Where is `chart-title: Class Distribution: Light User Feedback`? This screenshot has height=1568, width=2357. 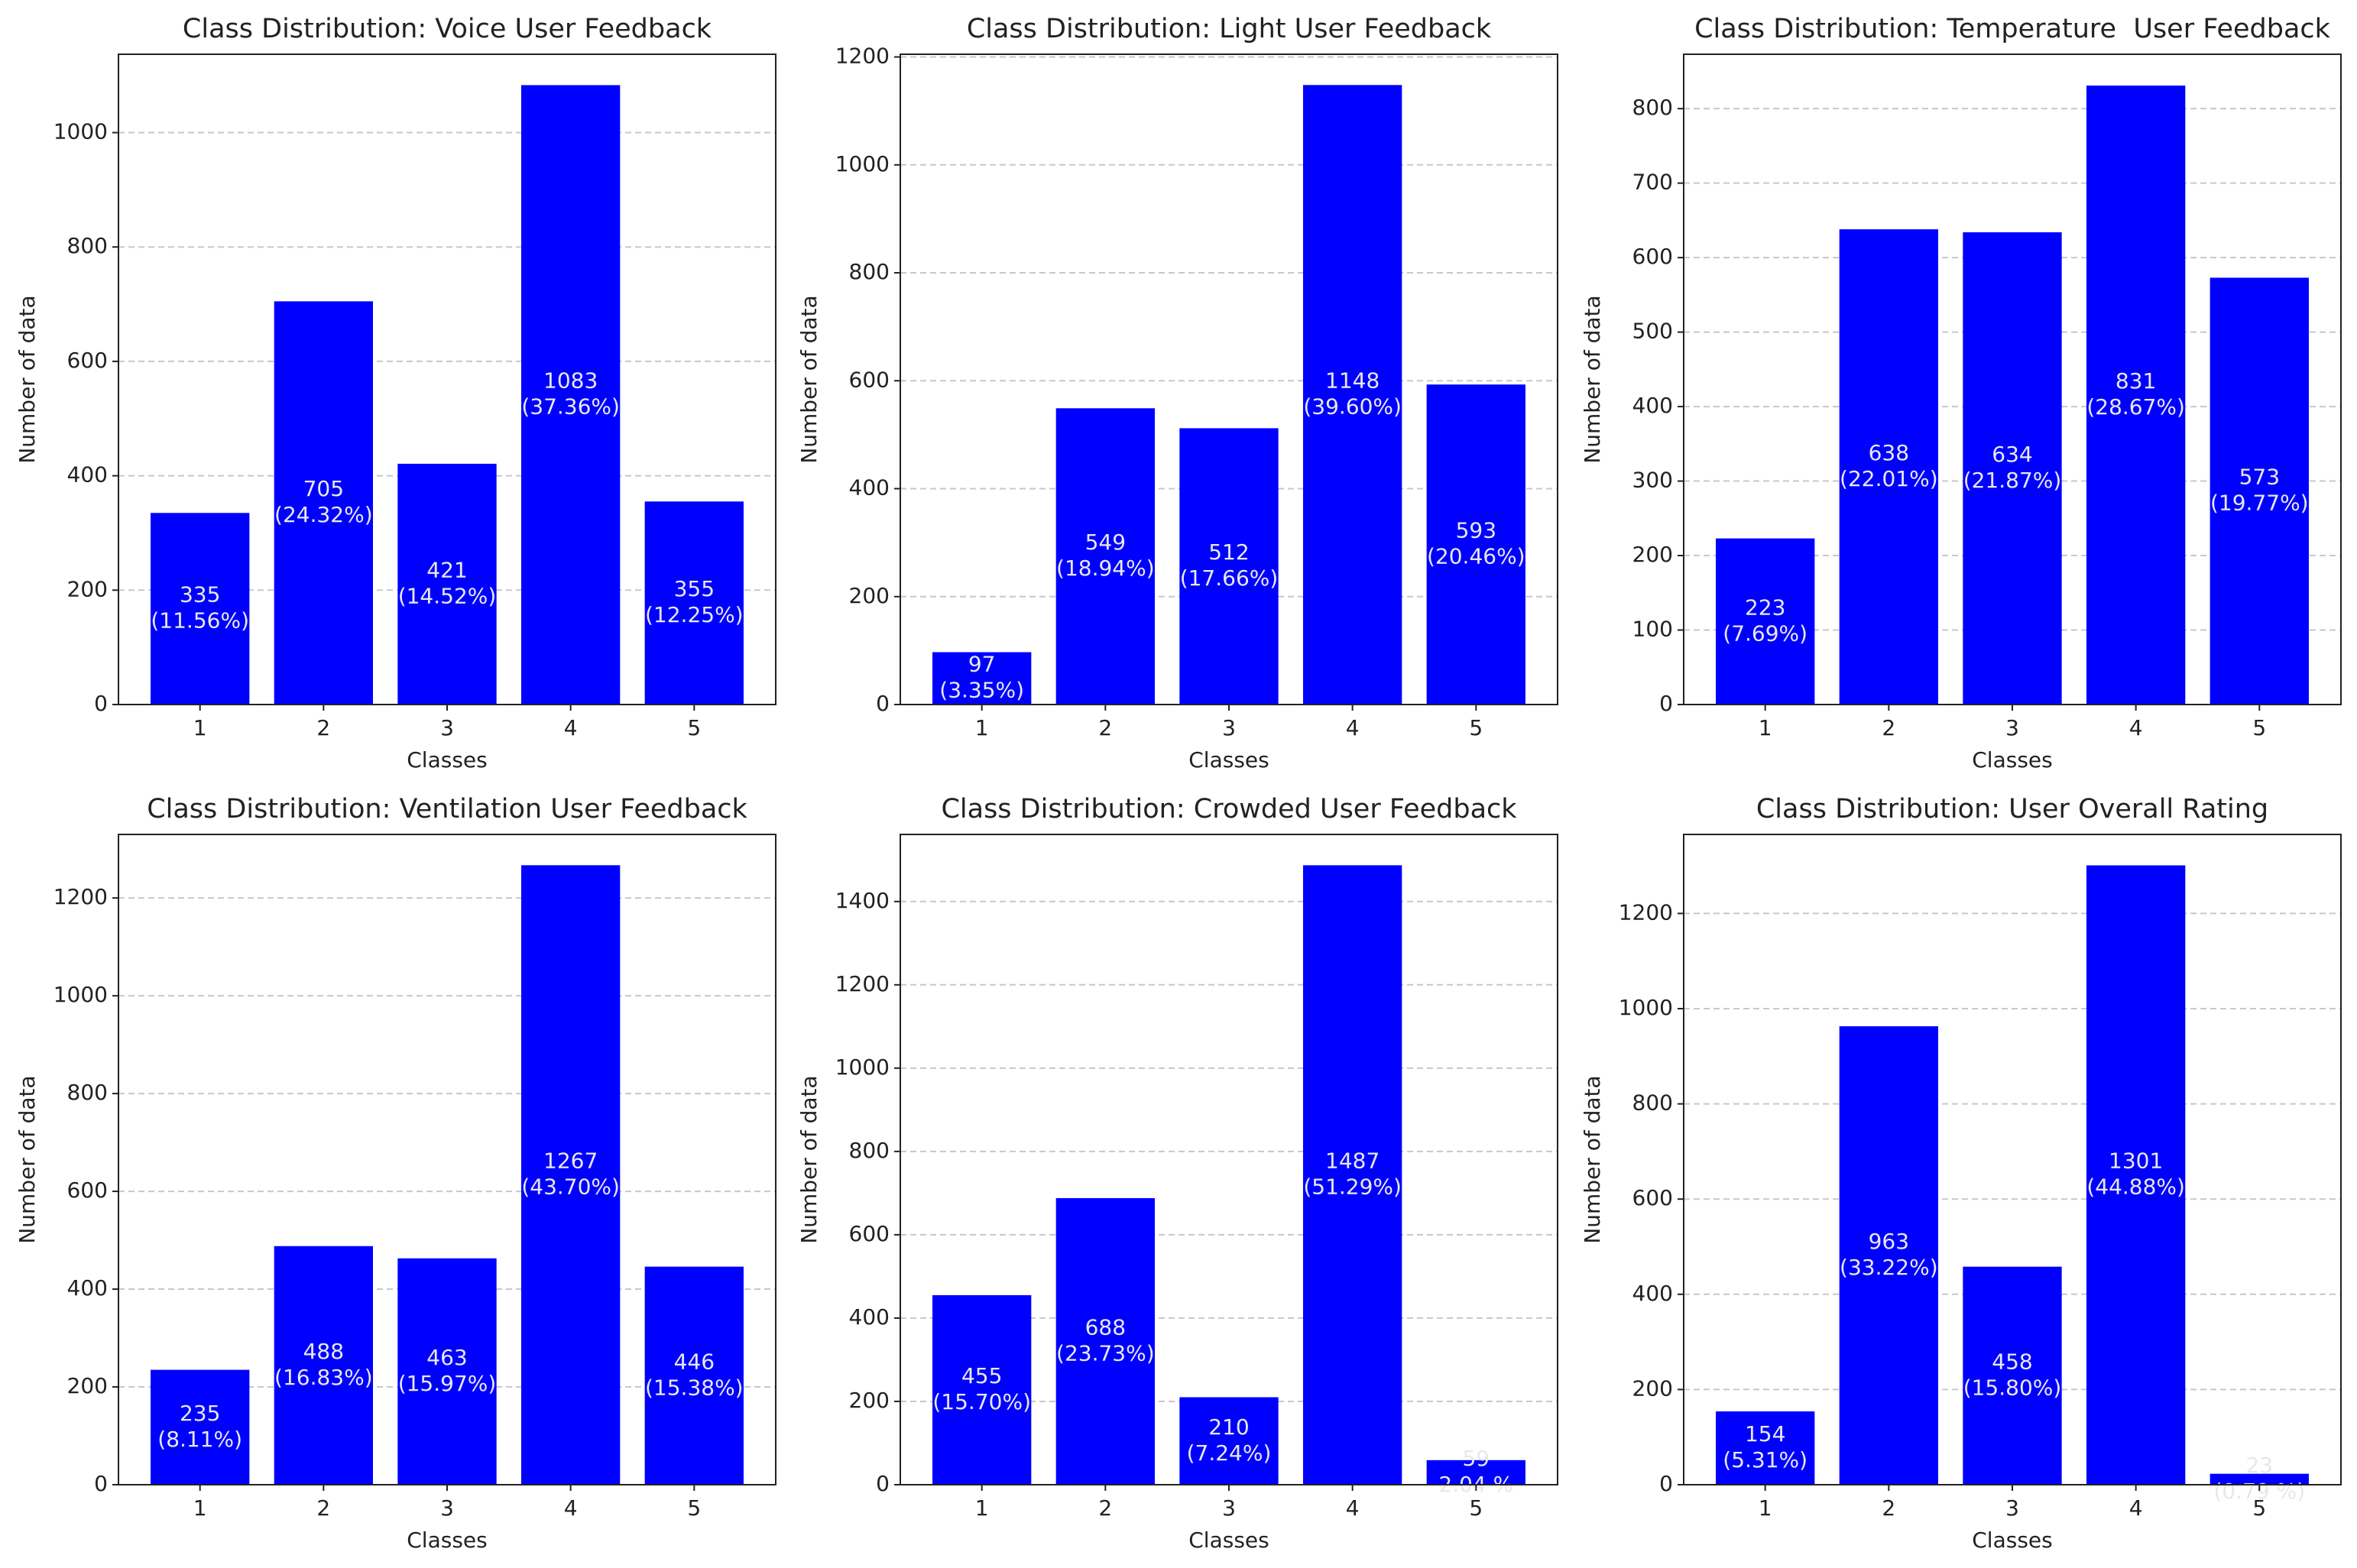 chart-title: Class Distribution: Light User Feedback is located at coordinates (1229, 29).